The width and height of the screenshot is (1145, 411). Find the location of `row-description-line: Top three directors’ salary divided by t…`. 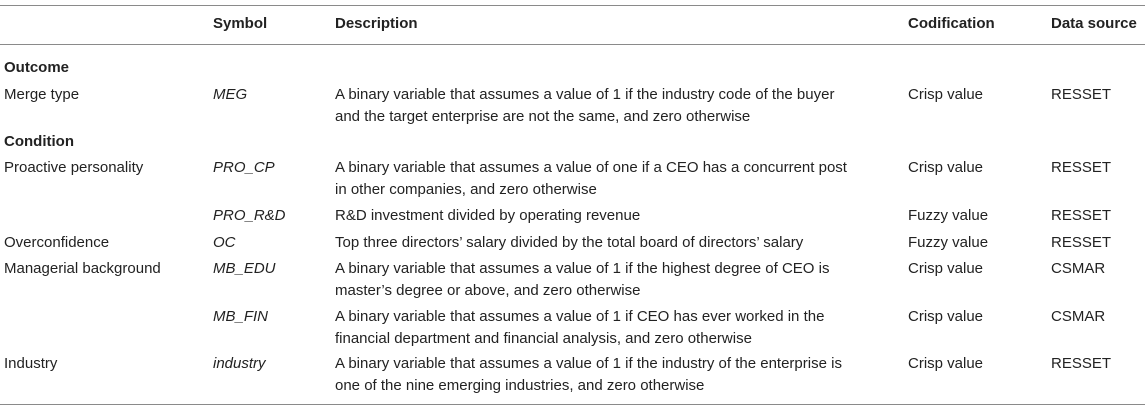

row-description-line: Top three directors’ salary divided by t… is located at coordinates (569, 242).